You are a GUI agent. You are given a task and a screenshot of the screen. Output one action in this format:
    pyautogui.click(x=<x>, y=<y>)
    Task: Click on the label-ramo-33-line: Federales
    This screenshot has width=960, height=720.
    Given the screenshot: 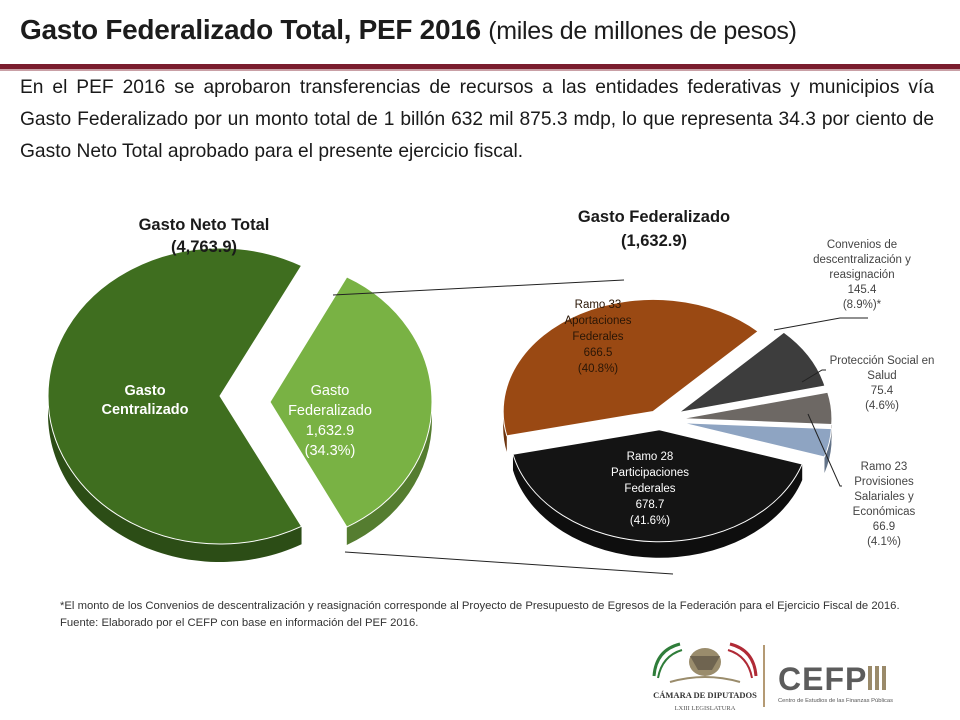 What is the action you would take?
    pyautogui.click(x=597, y=337)
    